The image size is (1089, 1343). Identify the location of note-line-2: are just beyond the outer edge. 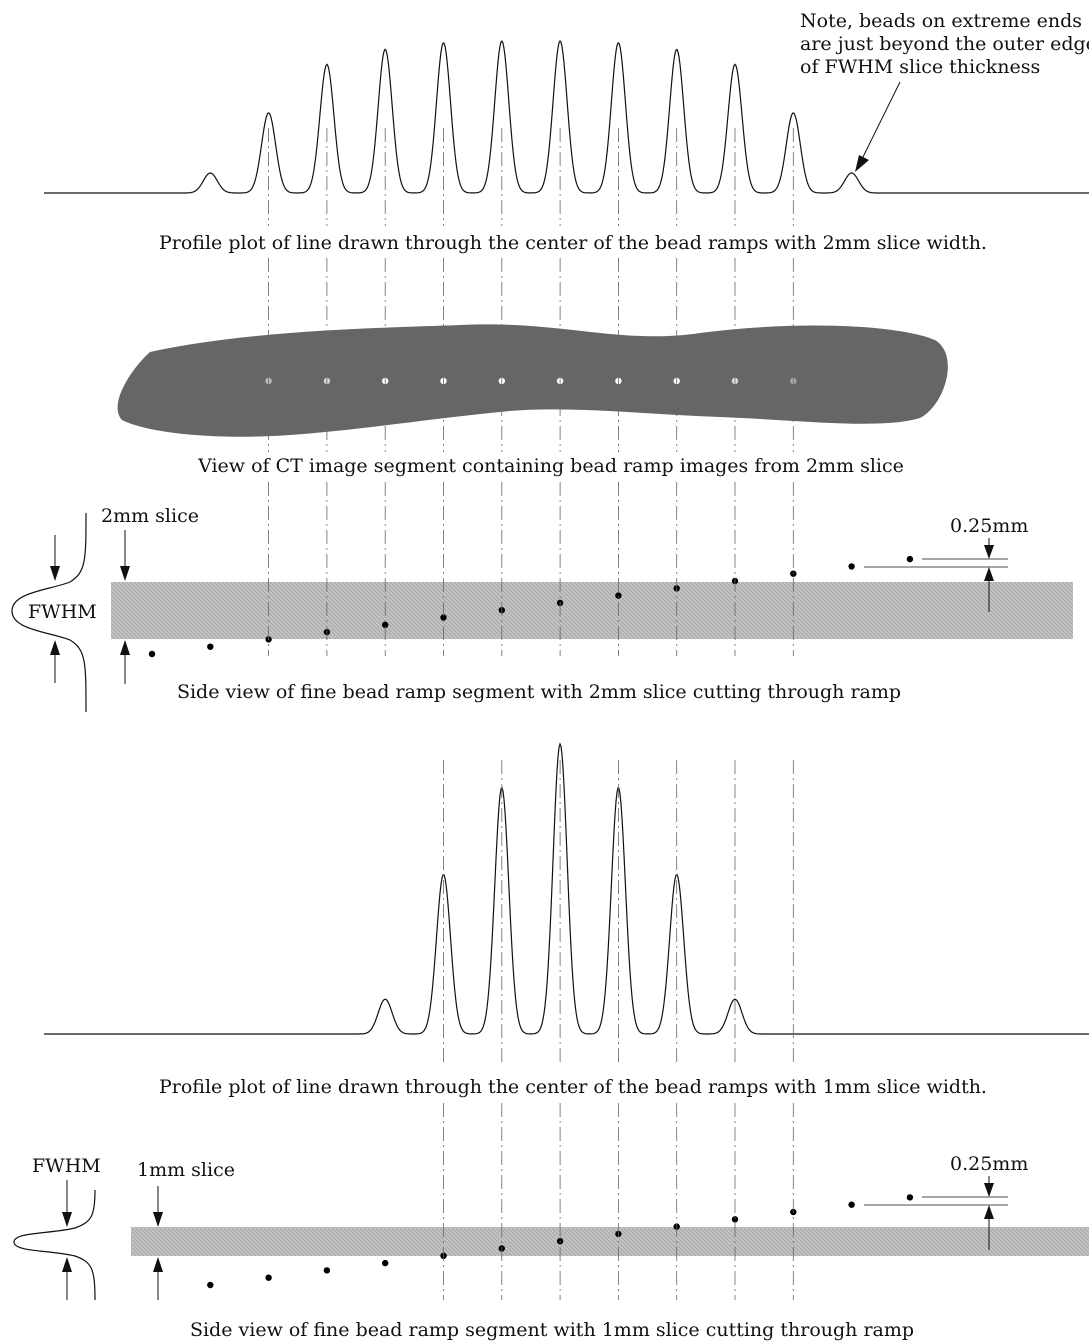
(944, 44).